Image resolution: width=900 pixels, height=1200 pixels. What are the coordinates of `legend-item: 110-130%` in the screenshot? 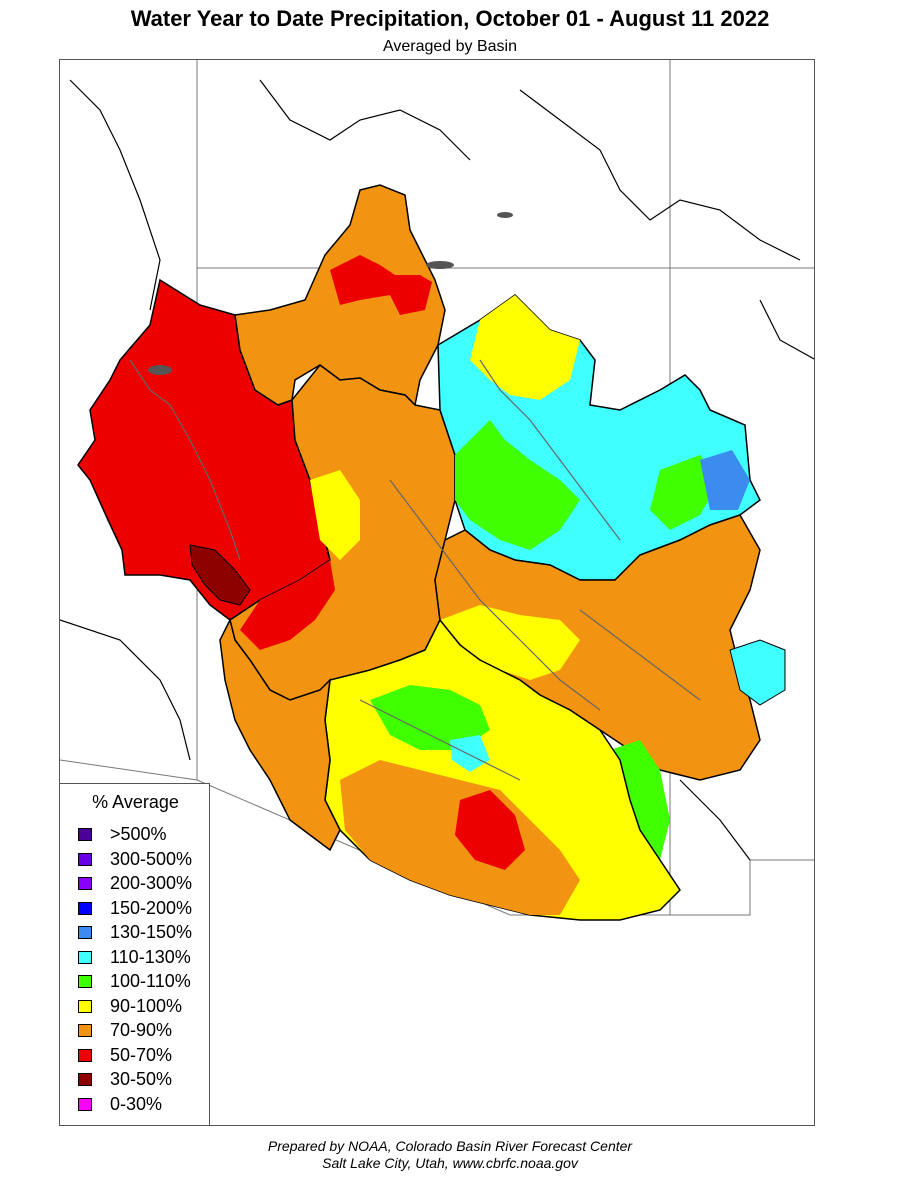 It's located at (143, 958).